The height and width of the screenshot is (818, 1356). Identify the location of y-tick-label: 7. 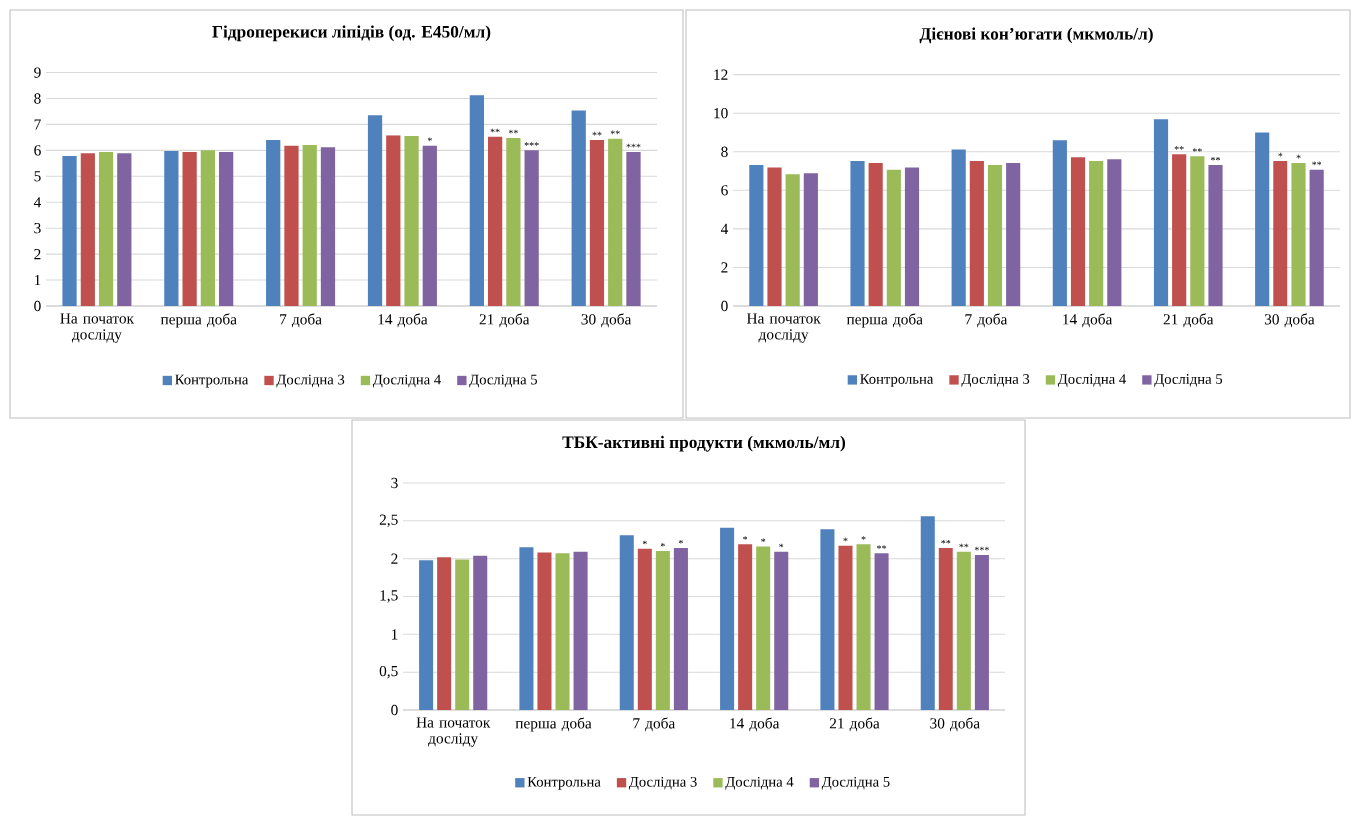
(37, 124).